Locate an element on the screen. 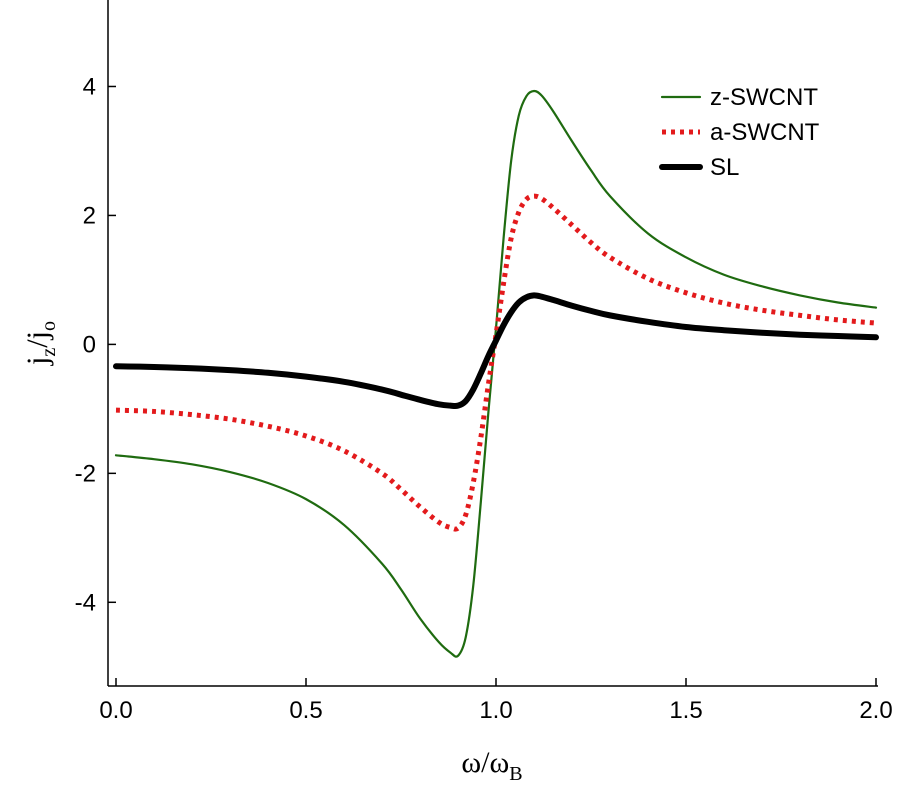 Image resolution: width=903 pixels, height=791 pixels. y-axis-title-o: o is located at coordinates (49, 326).